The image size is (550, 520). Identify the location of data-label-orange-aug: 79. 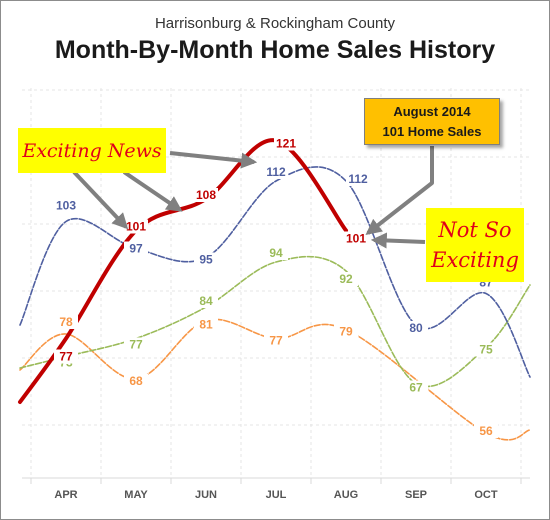
(346, 332).